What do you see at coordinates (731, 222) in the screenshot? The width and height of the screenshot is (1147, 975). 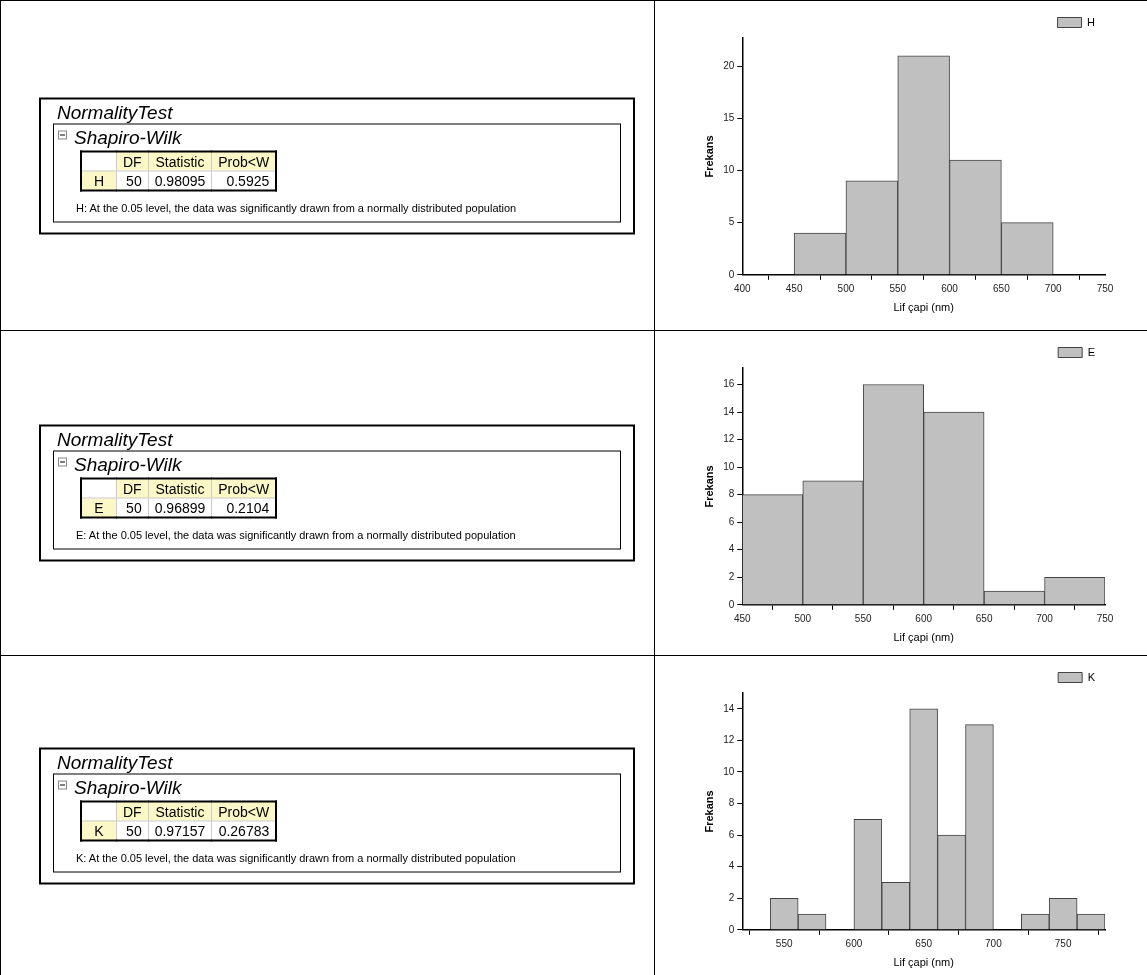 I see `y-tick-label: 5` at bounding box center [731, 222].